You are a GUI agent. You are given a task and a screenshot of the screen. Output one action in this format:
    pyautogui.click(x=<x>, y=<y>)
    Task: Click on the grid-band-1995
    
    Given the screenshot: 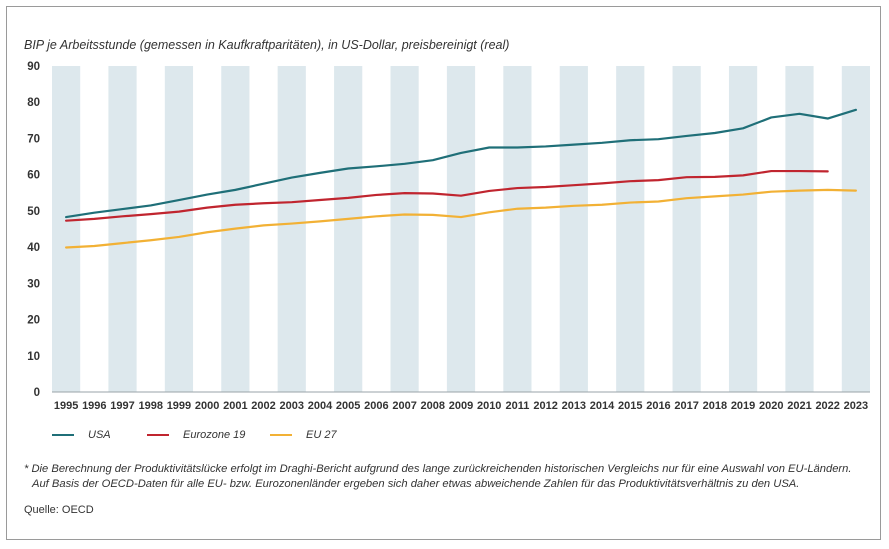 What is the action you would take?
    pyautogui.click(x=66, y=229)
    